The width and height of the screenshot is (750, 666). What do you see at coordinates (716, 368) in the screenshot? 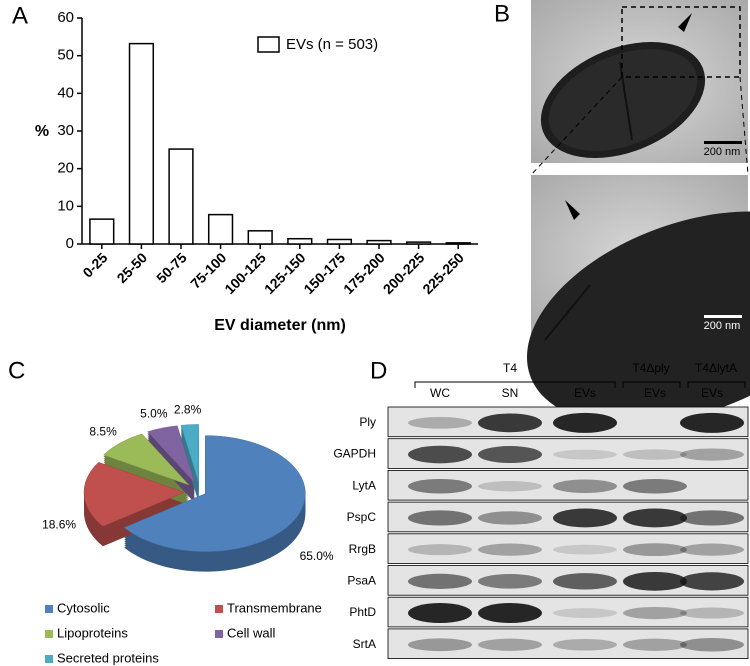
I see `group-label: T4ΔlytA` at bounding box center [716, 368].